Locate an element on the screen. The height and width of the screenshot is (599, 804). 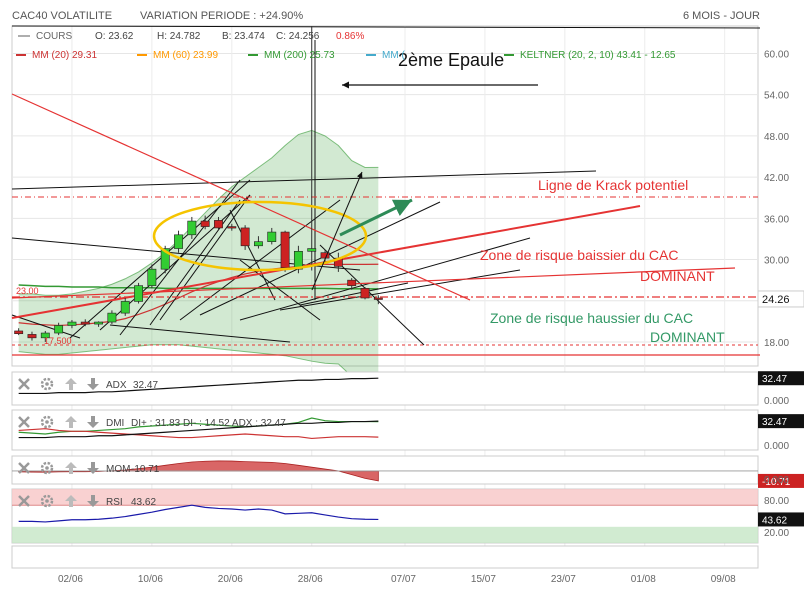
y-tick-label: 36.00 is located at coordinates (776, 219).